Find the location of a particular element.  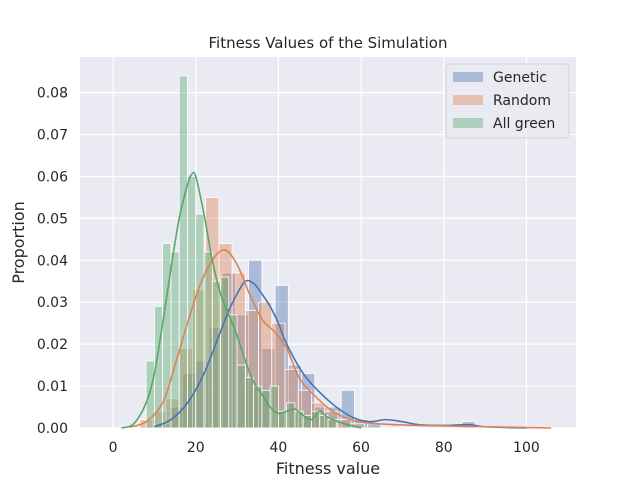

y-tick-label: 0.04 is located at coordinates (52, 261).